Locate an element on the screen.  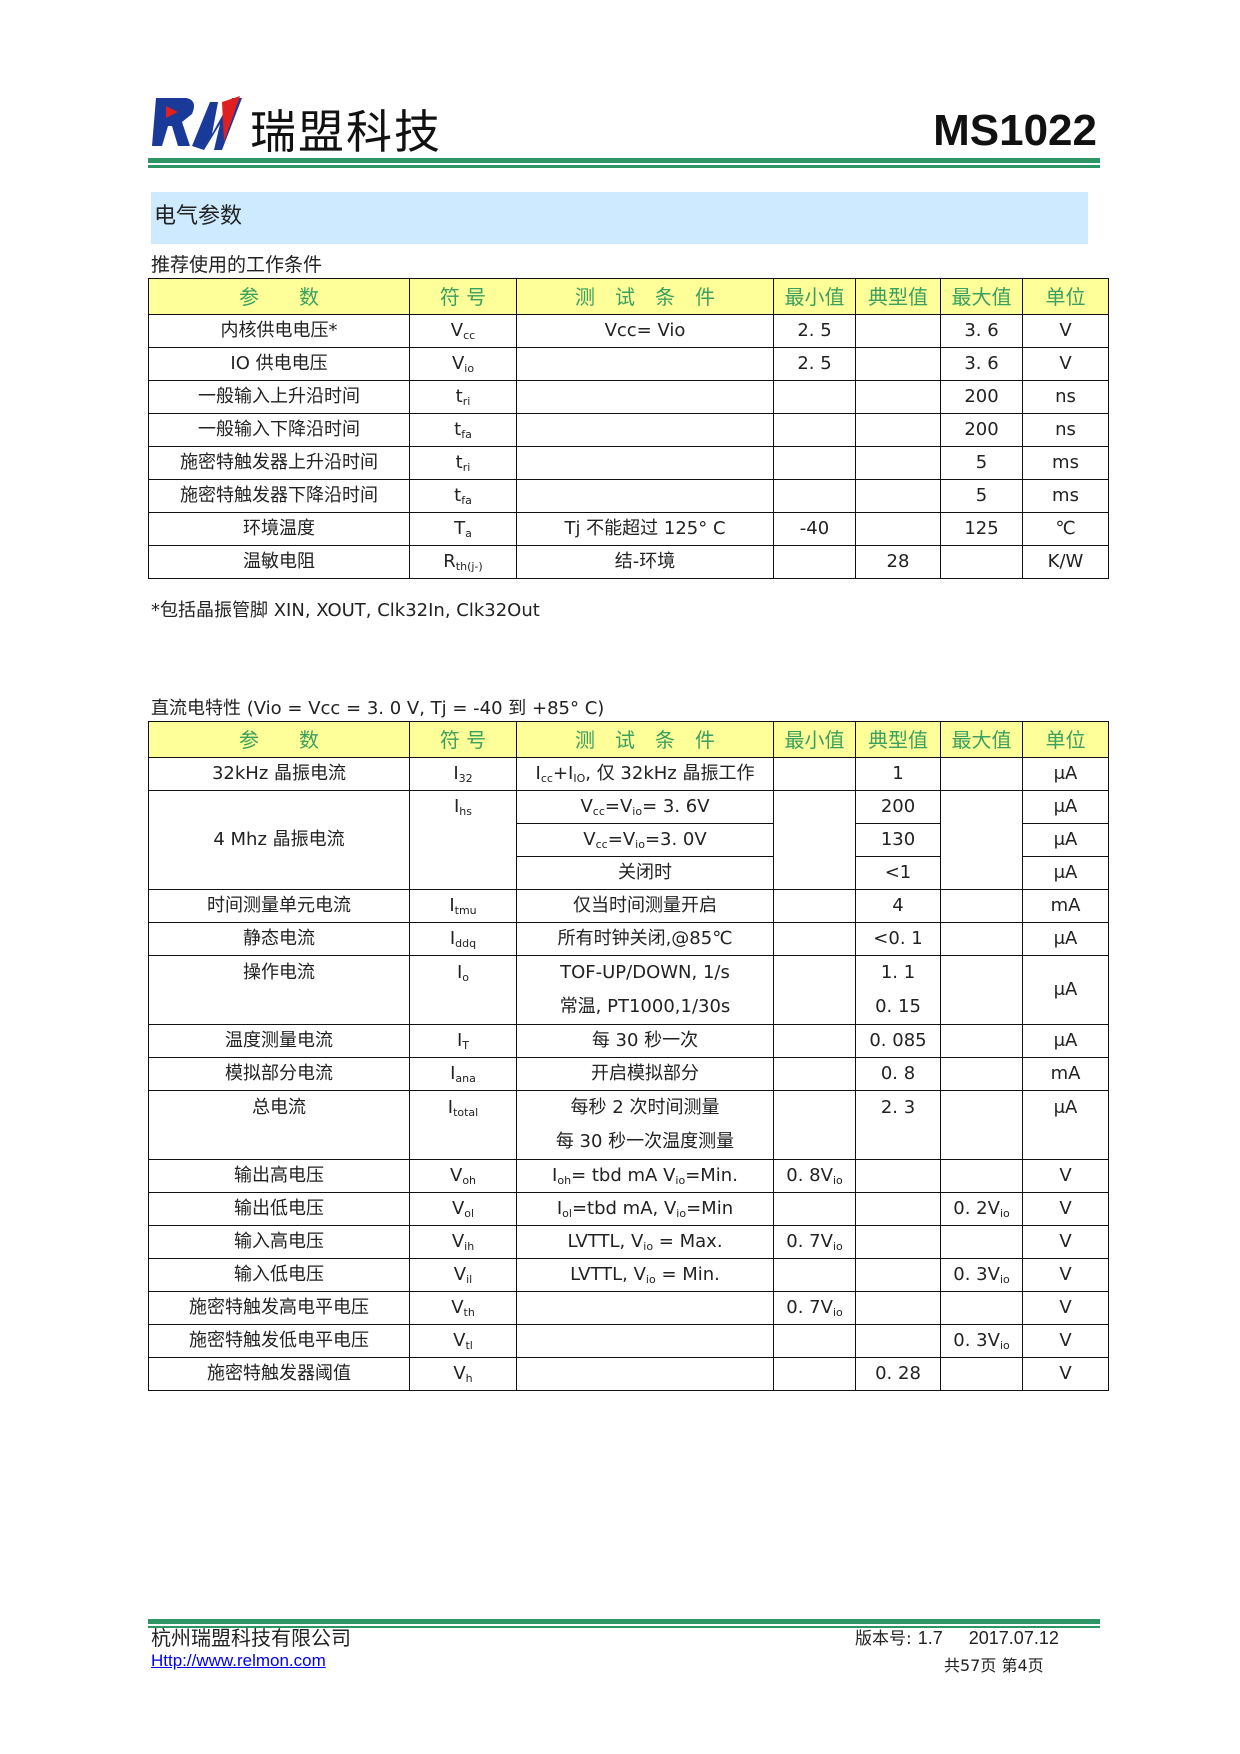
text-segment: =3. 0V is located at coordinates (675, 839).